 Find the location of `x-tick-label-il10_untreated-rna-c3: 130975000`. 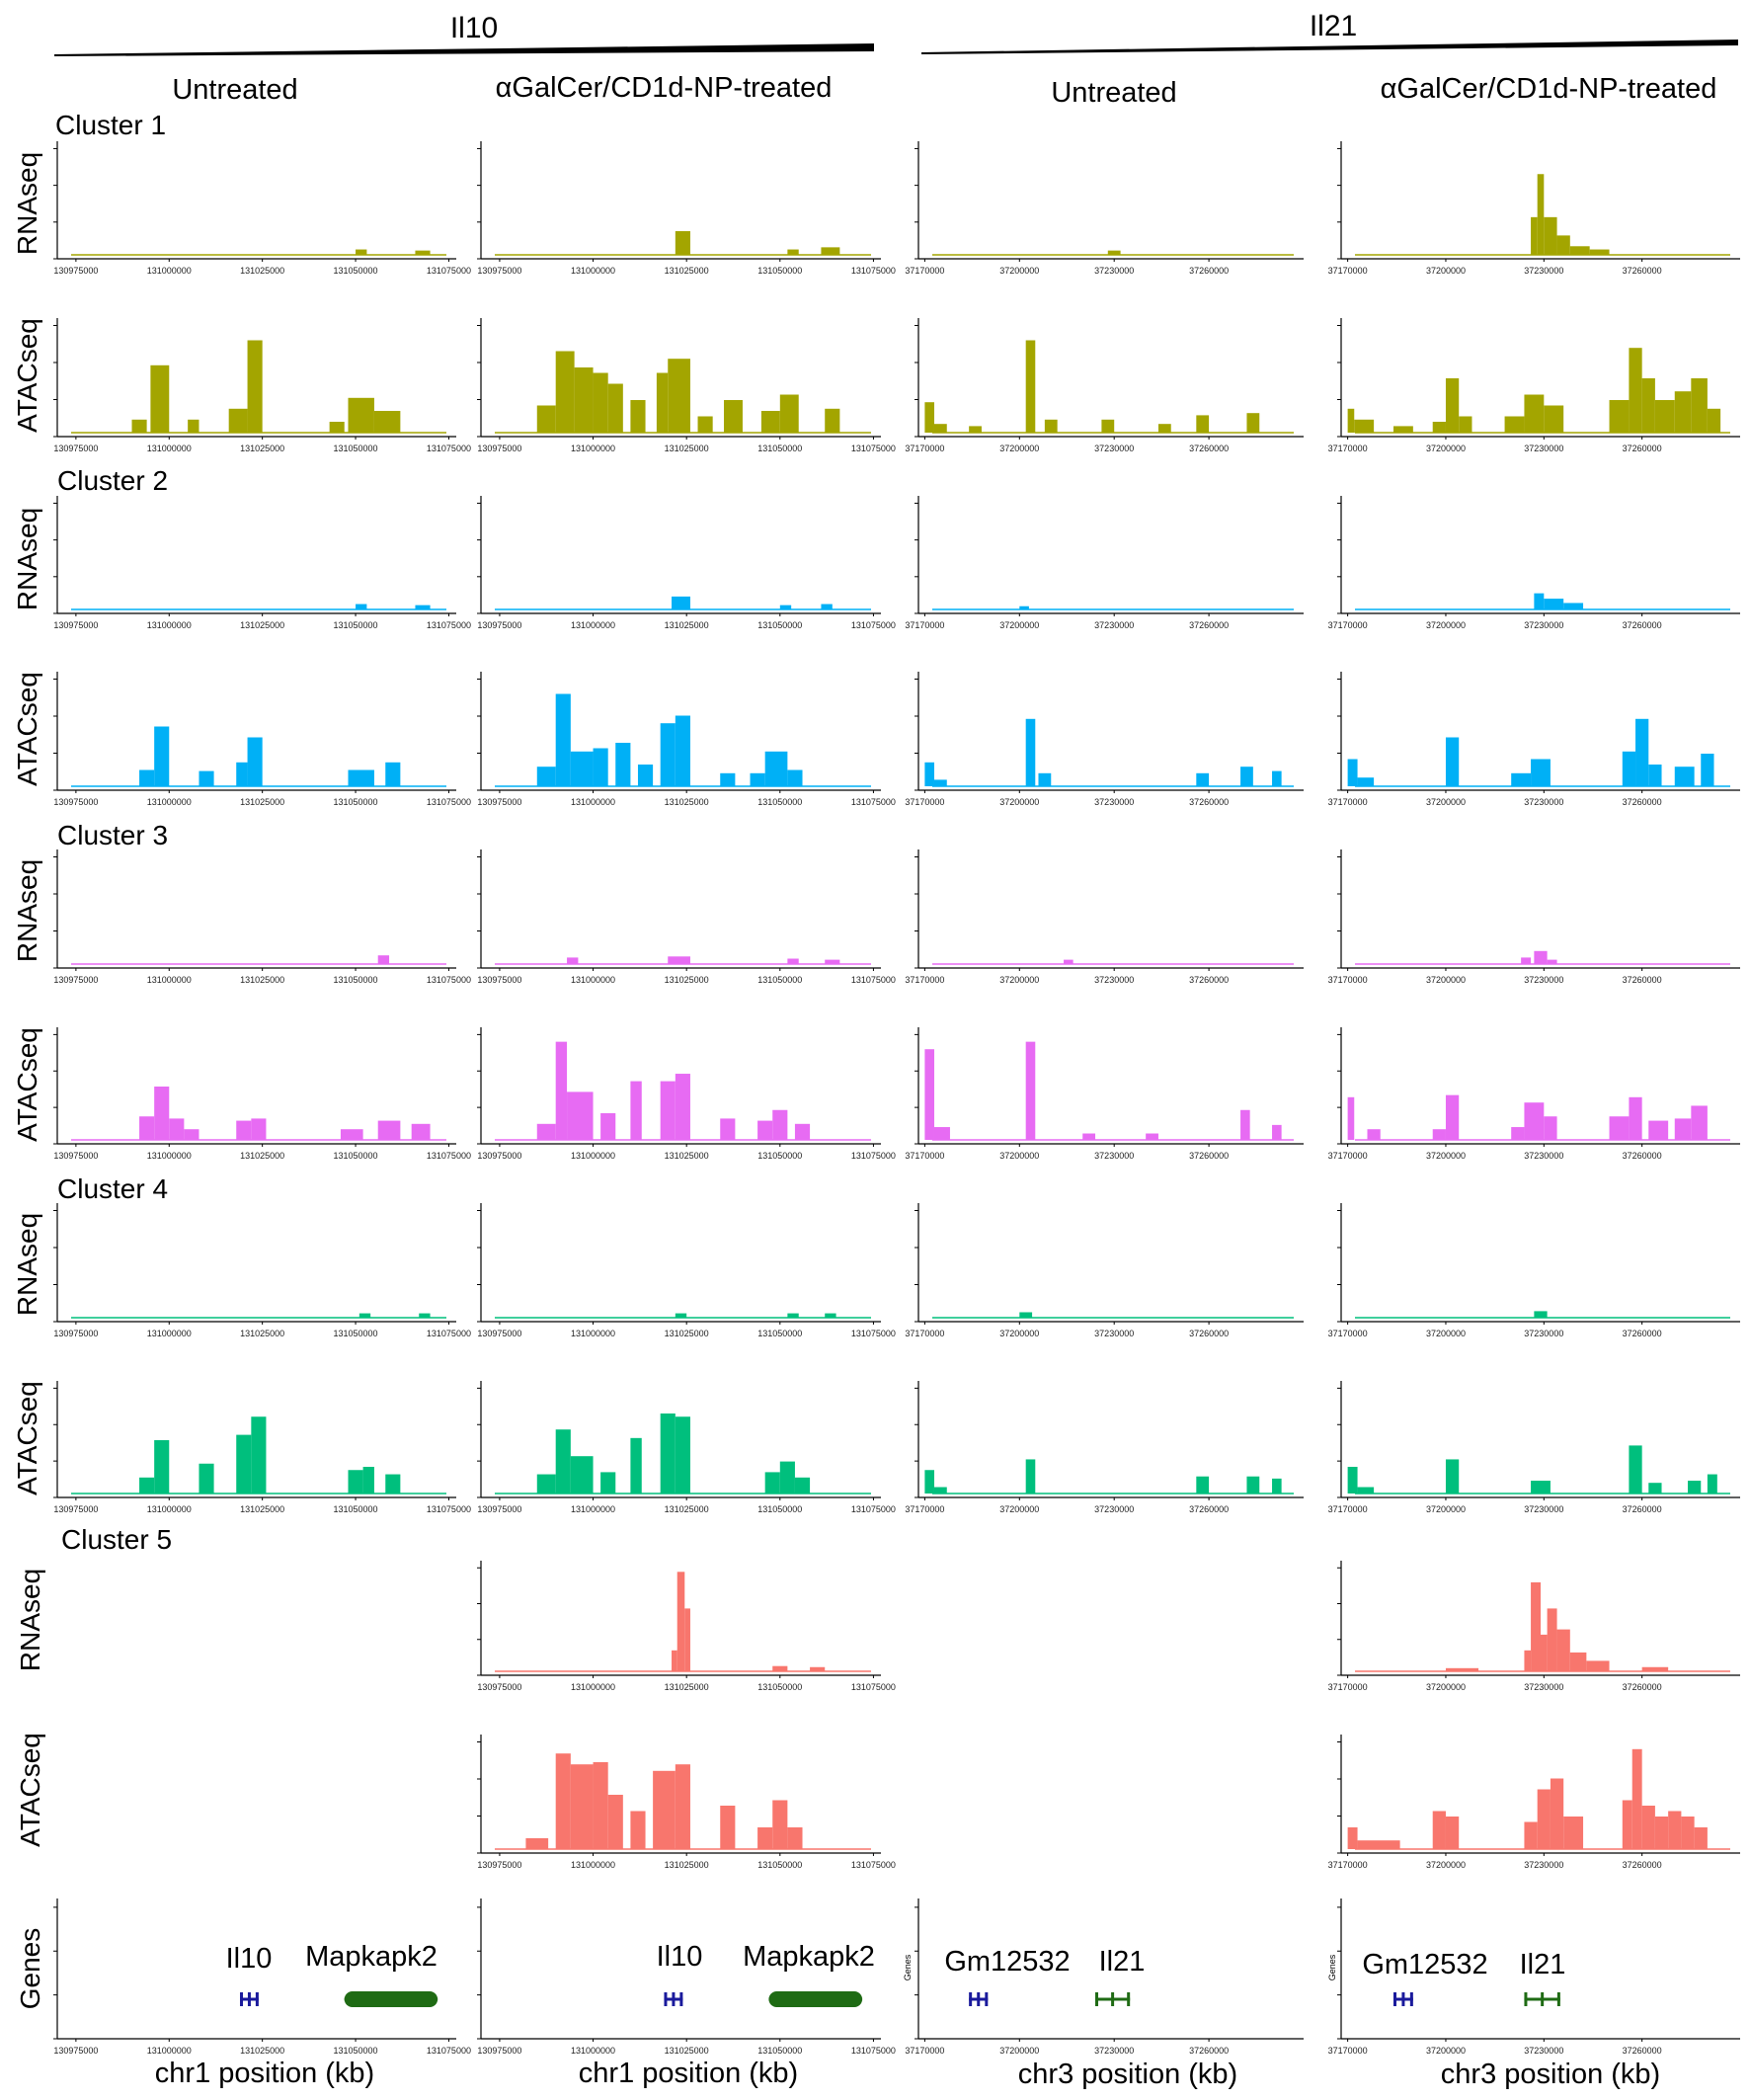

x-tick-label-il10_untreated-rna-c3: 130975000 is located at coordinates (75, 980).